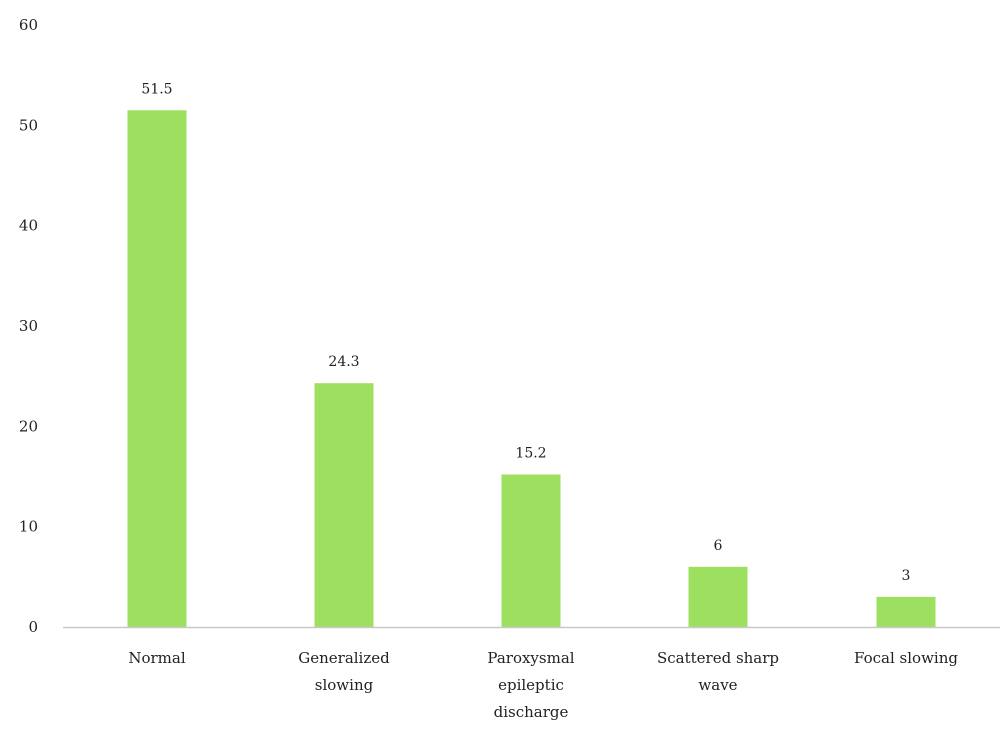 This screenshot has height=730, width=1000. I want to click on y-tick-label: 30, so click(28, 326).